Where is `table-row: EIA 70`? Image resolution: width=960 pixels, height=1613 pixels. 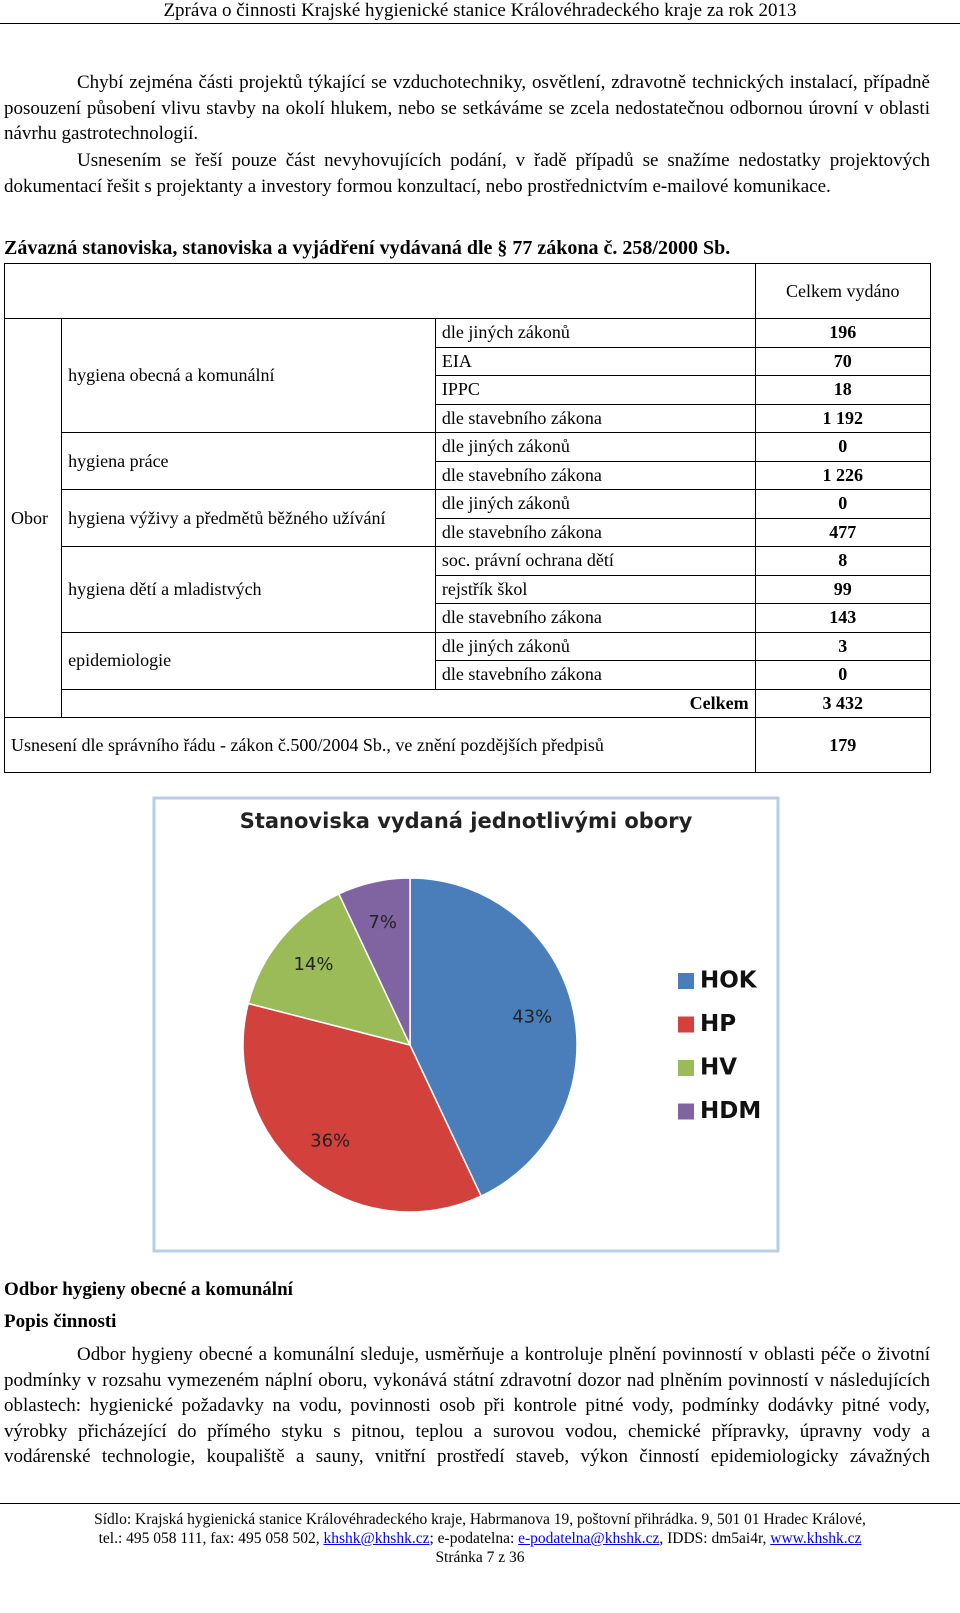
table-row: EIA 70 is located at coordinates (468, 361).